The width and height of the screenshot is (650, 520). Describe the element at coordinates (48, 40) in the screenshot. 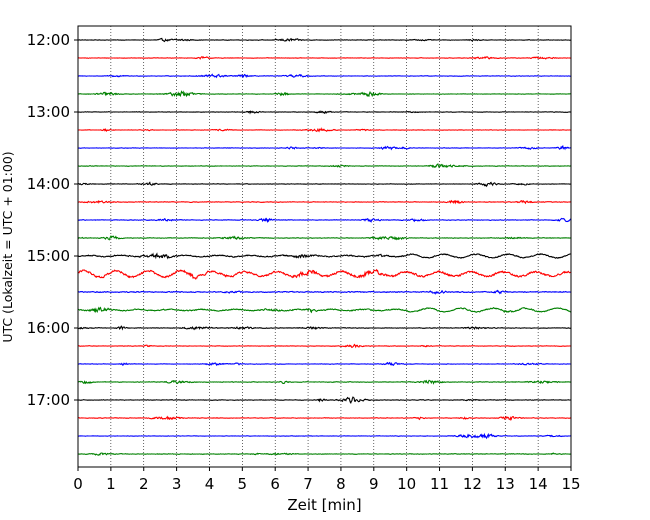

I see `y-tick-label: 12:00` at that location.